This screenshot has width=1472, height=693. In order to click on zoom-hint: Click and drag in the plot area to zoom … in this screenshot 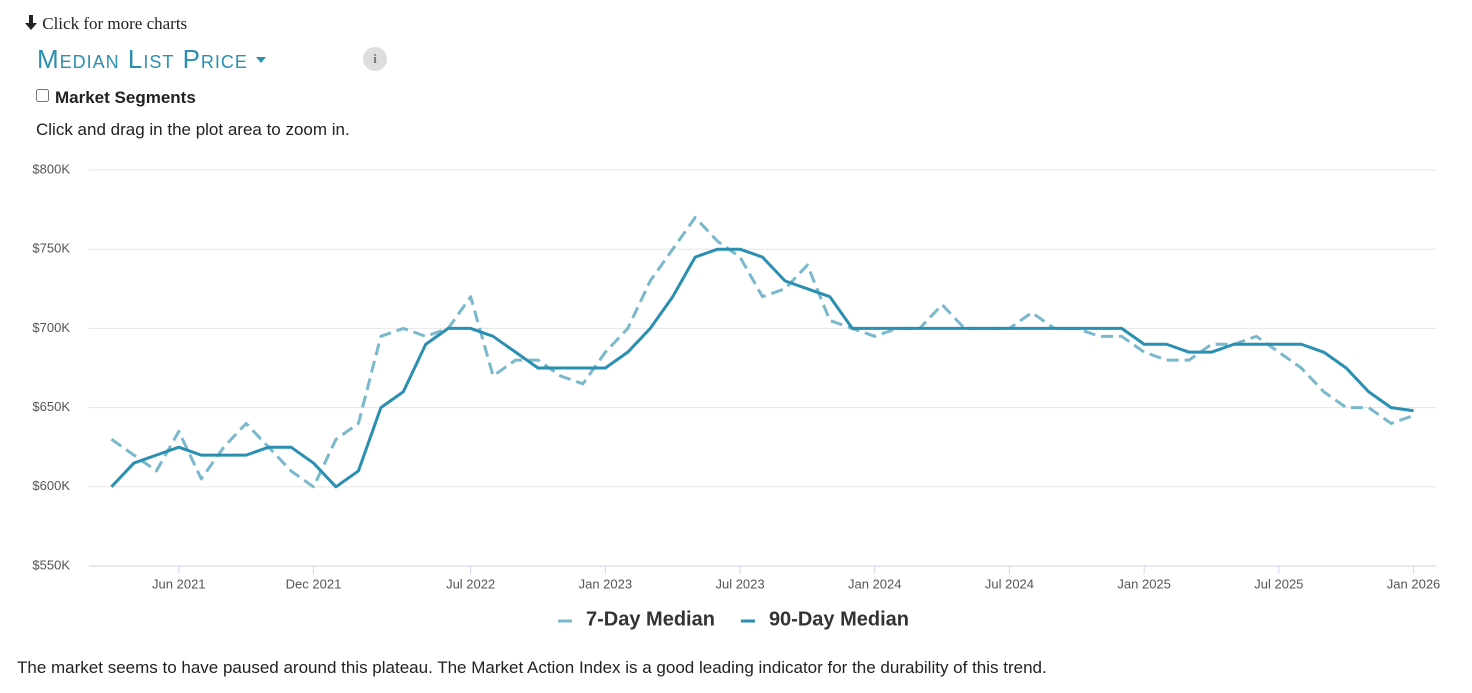, I will do `click(193, 129)`.